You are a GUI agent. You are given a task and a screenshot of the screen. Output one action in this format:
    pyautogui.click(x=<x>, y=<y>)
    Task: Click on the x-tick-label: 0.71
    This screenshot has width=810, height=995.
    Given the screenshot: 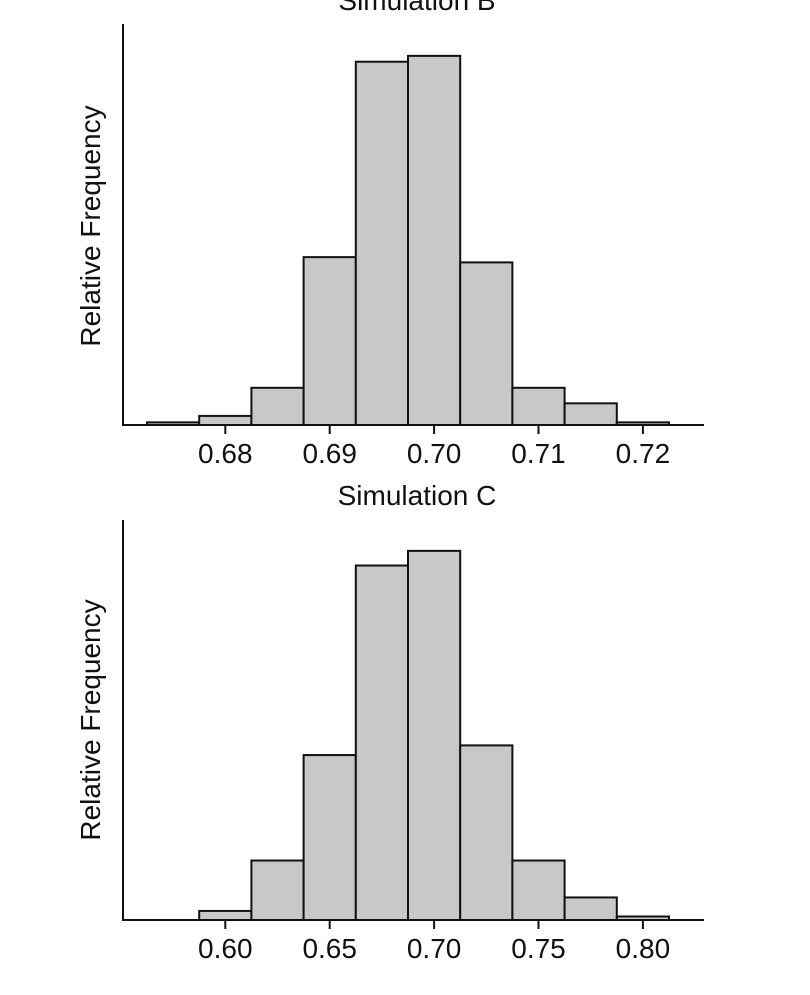 What is the action you would take?
    pyautogui.click(x=538, y=453)
    